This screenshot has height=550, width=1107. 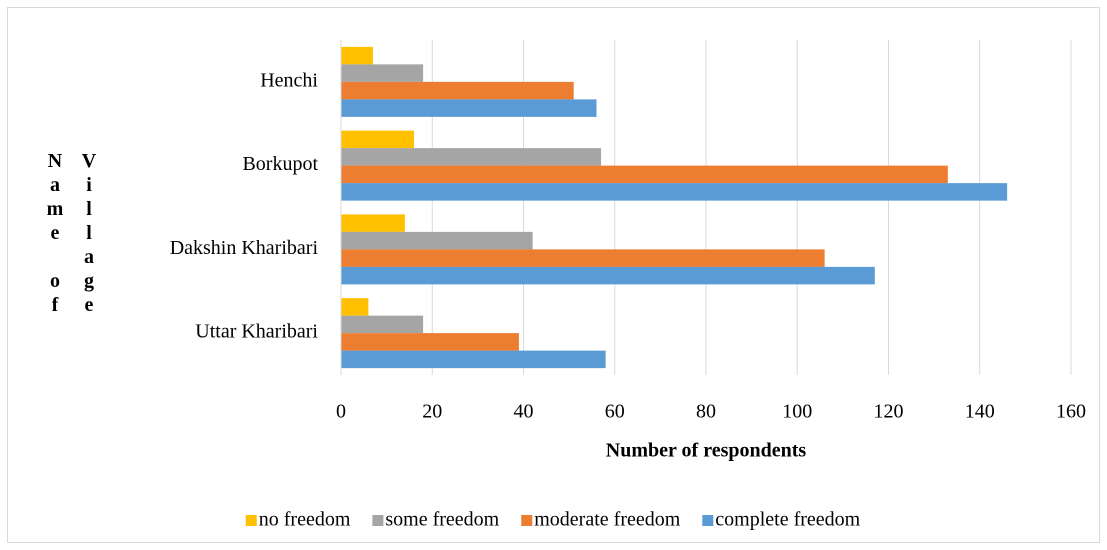 I want to click on x-tick-label: 120, so click(x=889, y=412).